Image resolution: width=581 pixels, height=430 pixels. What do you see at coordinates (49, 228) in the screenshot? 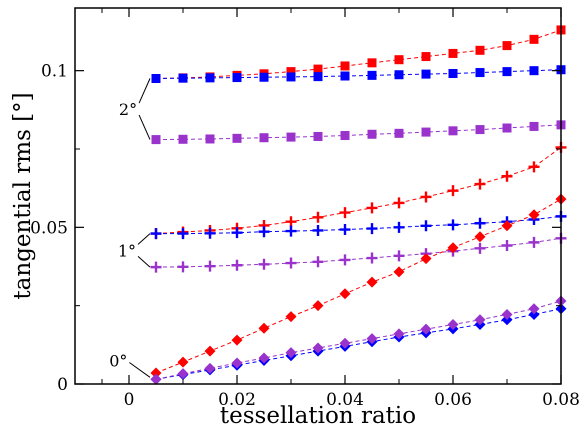
I see `y-tick-label: 0.05` at bounding box center [49, 228].